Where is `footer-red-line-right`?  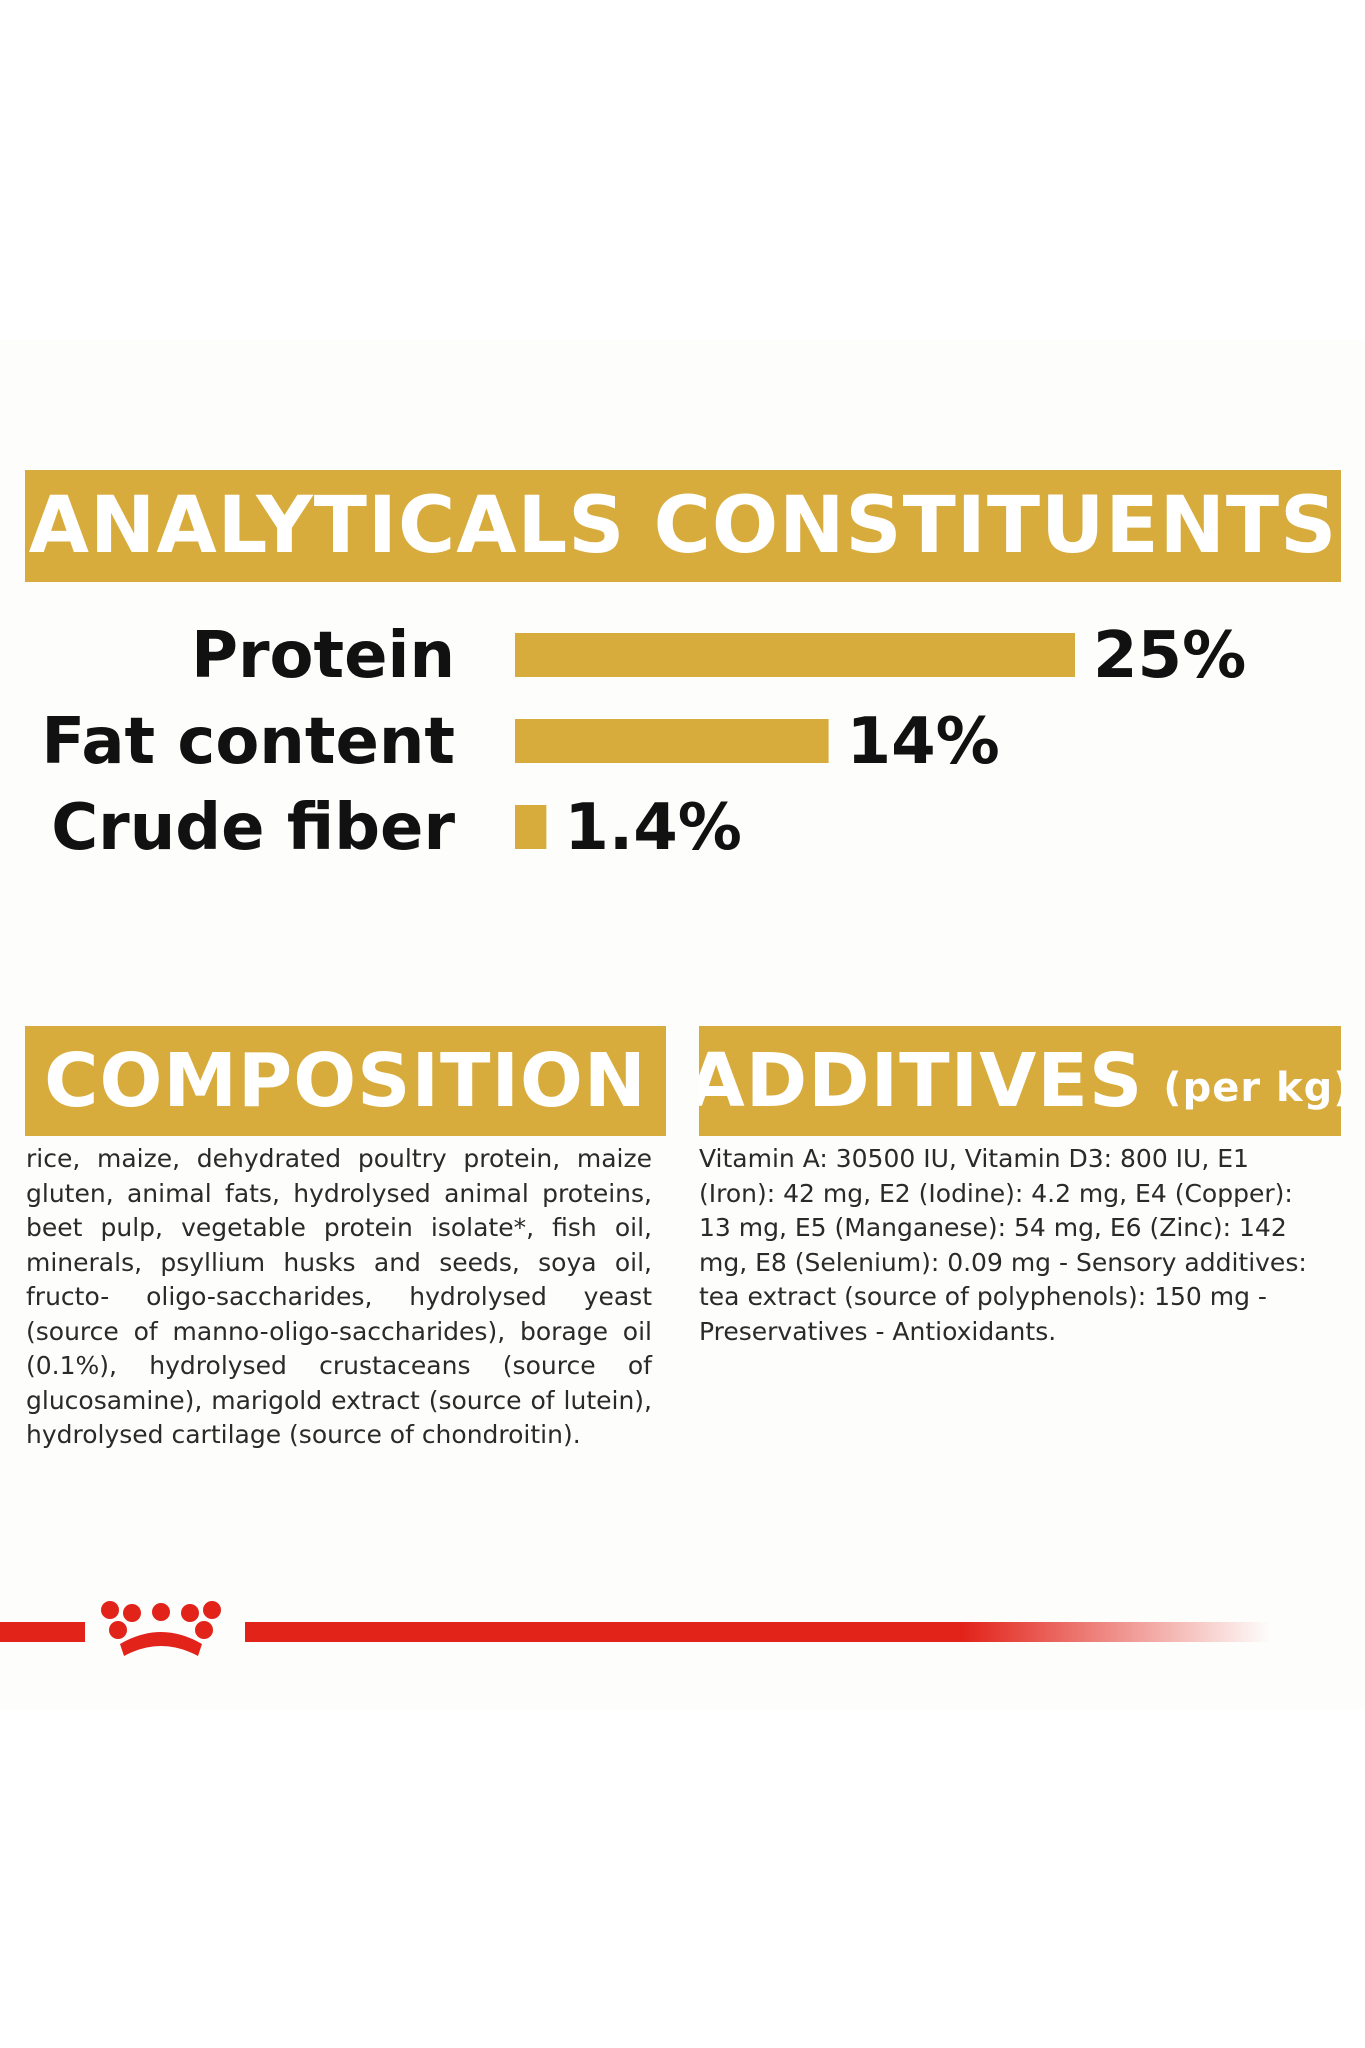 footer-red-line-right is located at coordinates (757, 1632).